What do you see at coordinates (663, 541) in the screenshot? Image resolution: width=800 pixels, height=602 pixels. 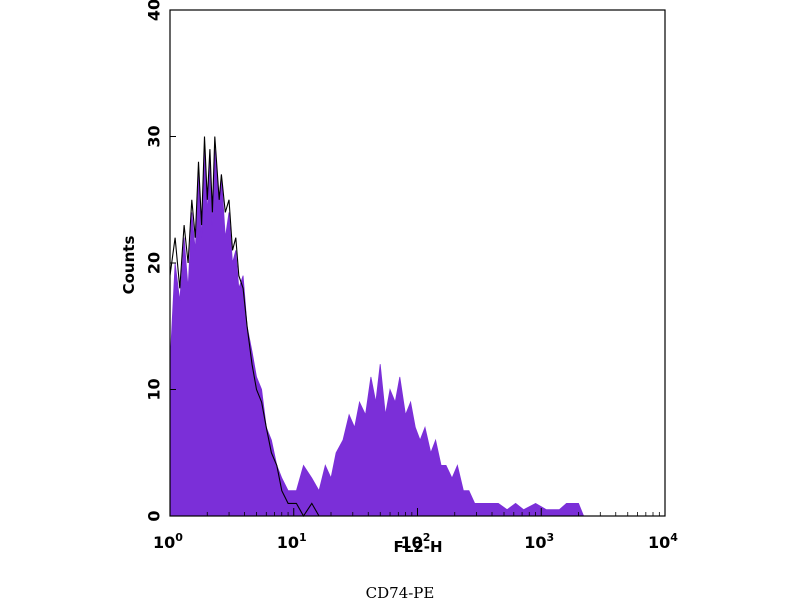 I see `x-tick-label: 104` at bounding box center [663, 541].